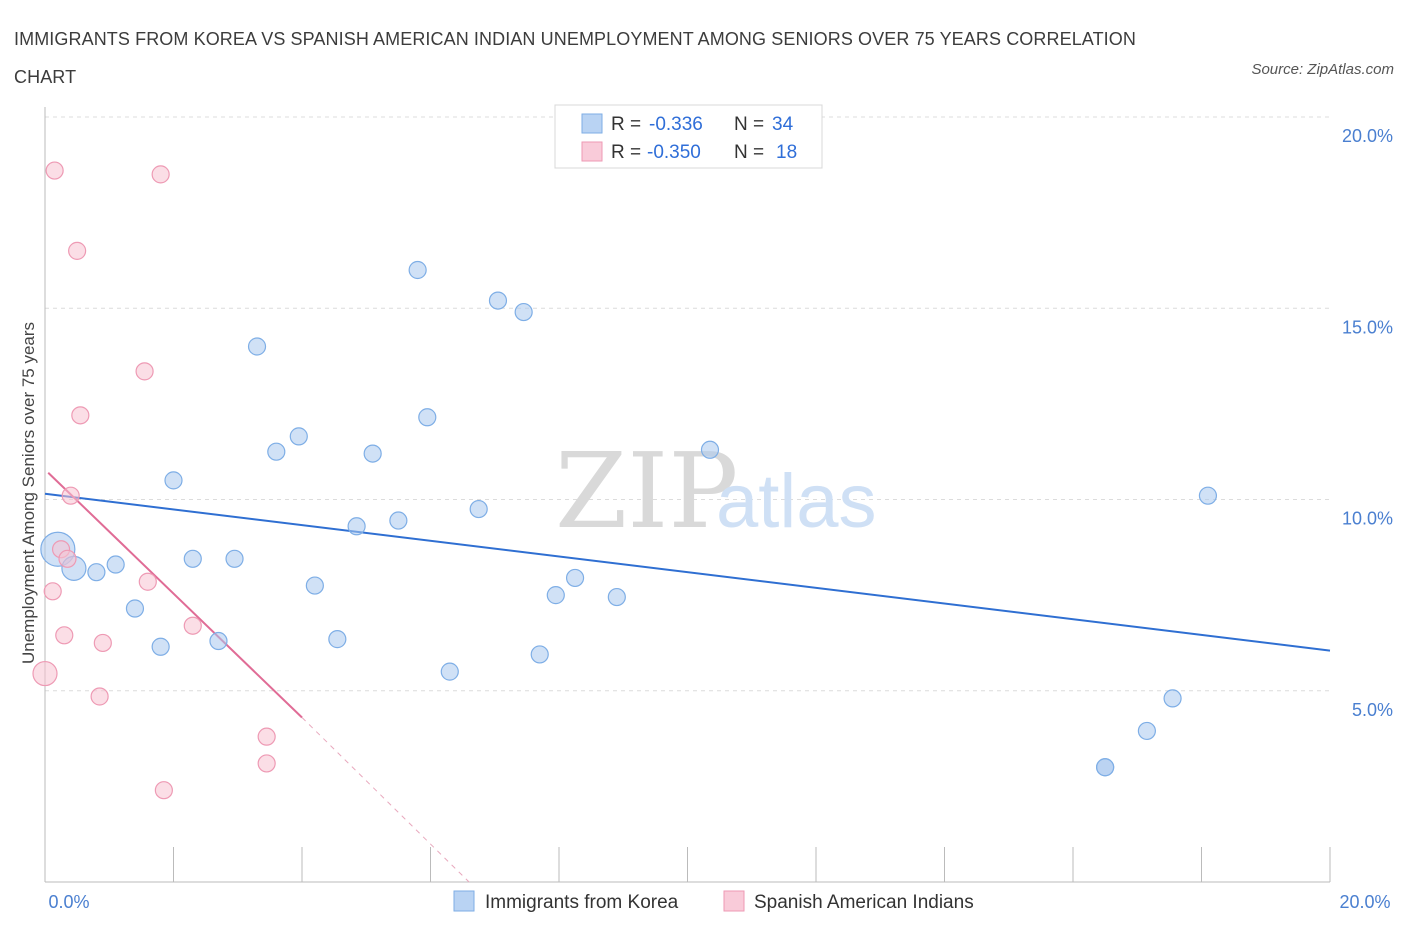 The width and height of the screenshot is (1406, 930). Describe the element at coordinates (1367, 136) in the screenshot. I see `y-tick-label: 20.0%` at that location.